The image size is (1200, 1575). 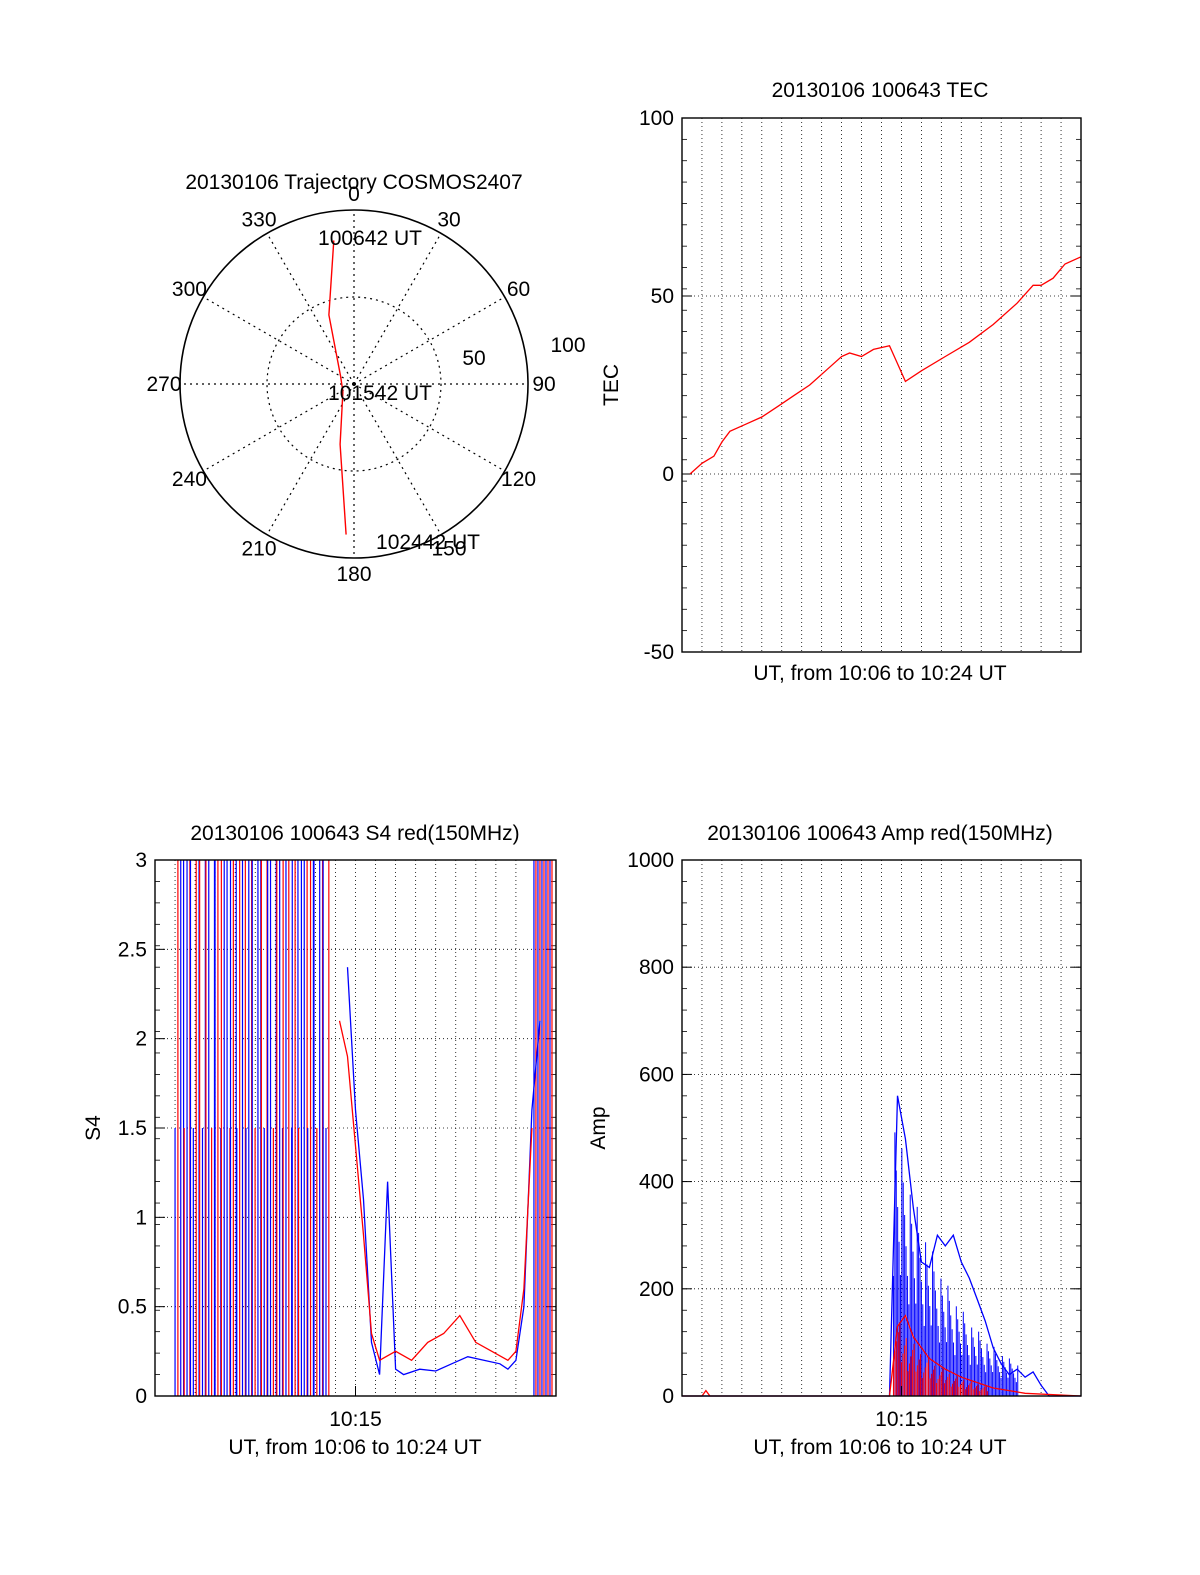 I want to click on polar-azimuth-label: 330, so click(x=258, y=219).